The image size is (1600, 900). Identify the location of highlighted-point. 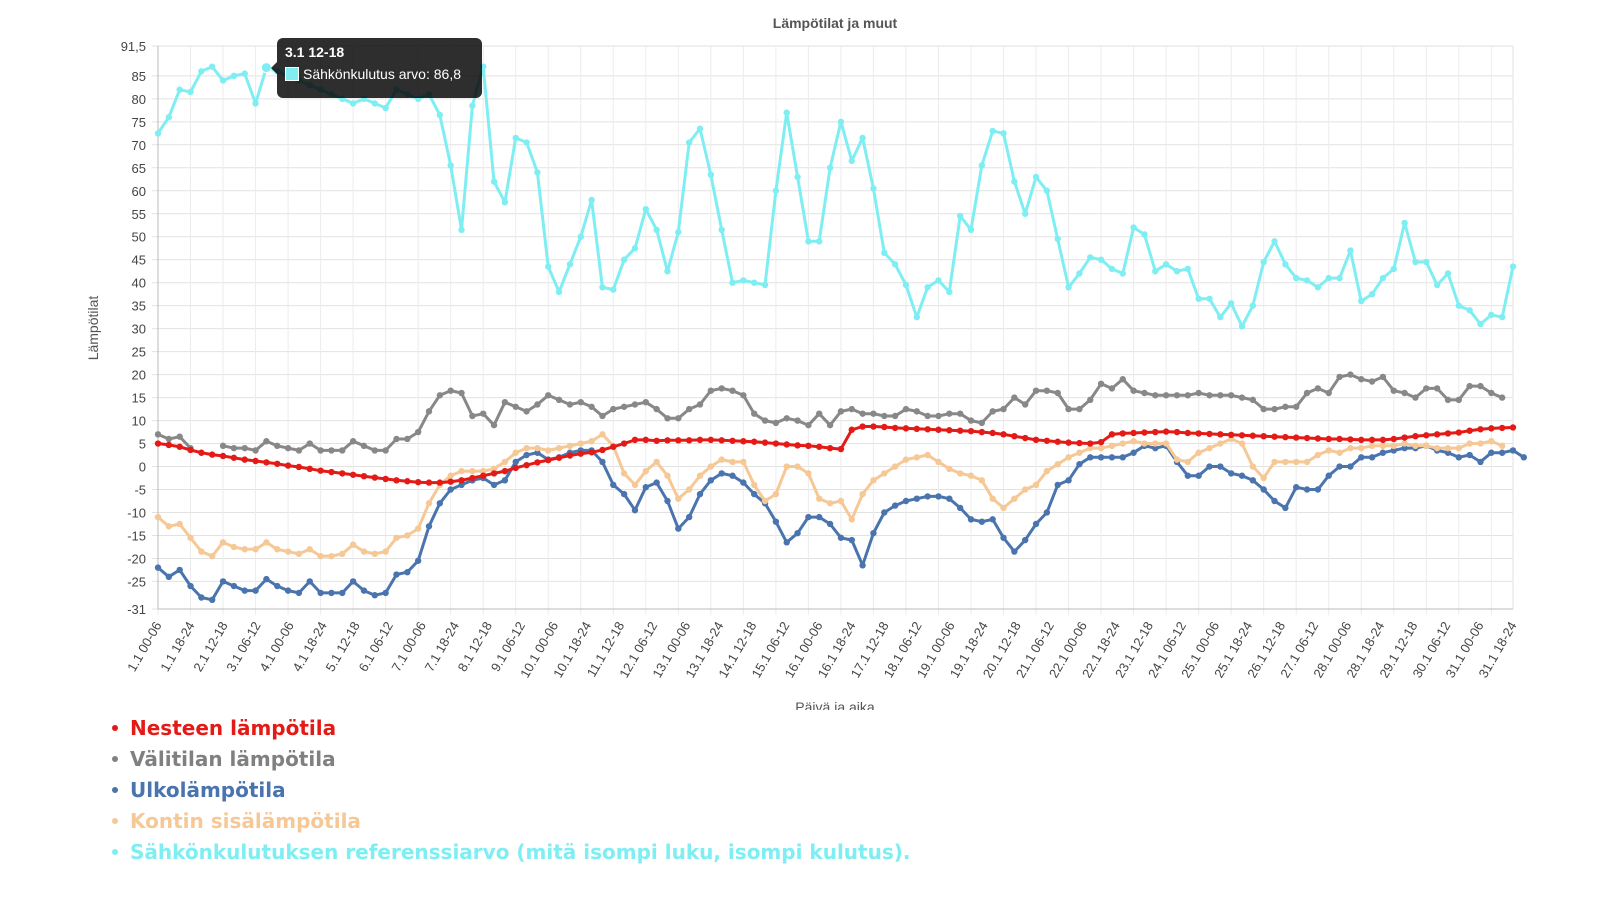
(266, 68).